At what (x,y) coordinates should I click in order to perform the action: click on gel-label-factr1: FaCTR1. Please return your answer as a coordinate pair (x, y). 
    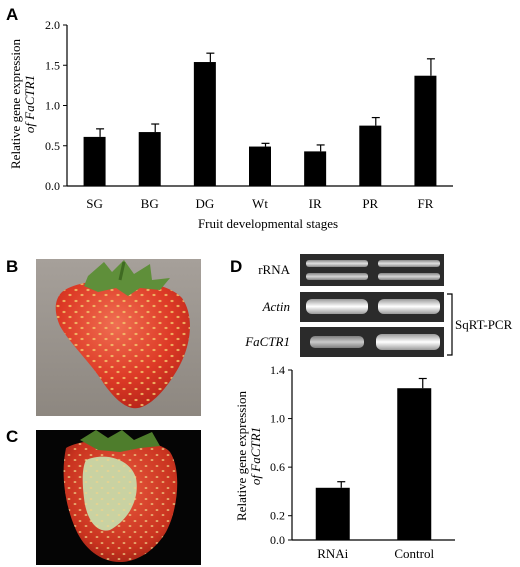
    Looking at the image, I should click on (267, 341).